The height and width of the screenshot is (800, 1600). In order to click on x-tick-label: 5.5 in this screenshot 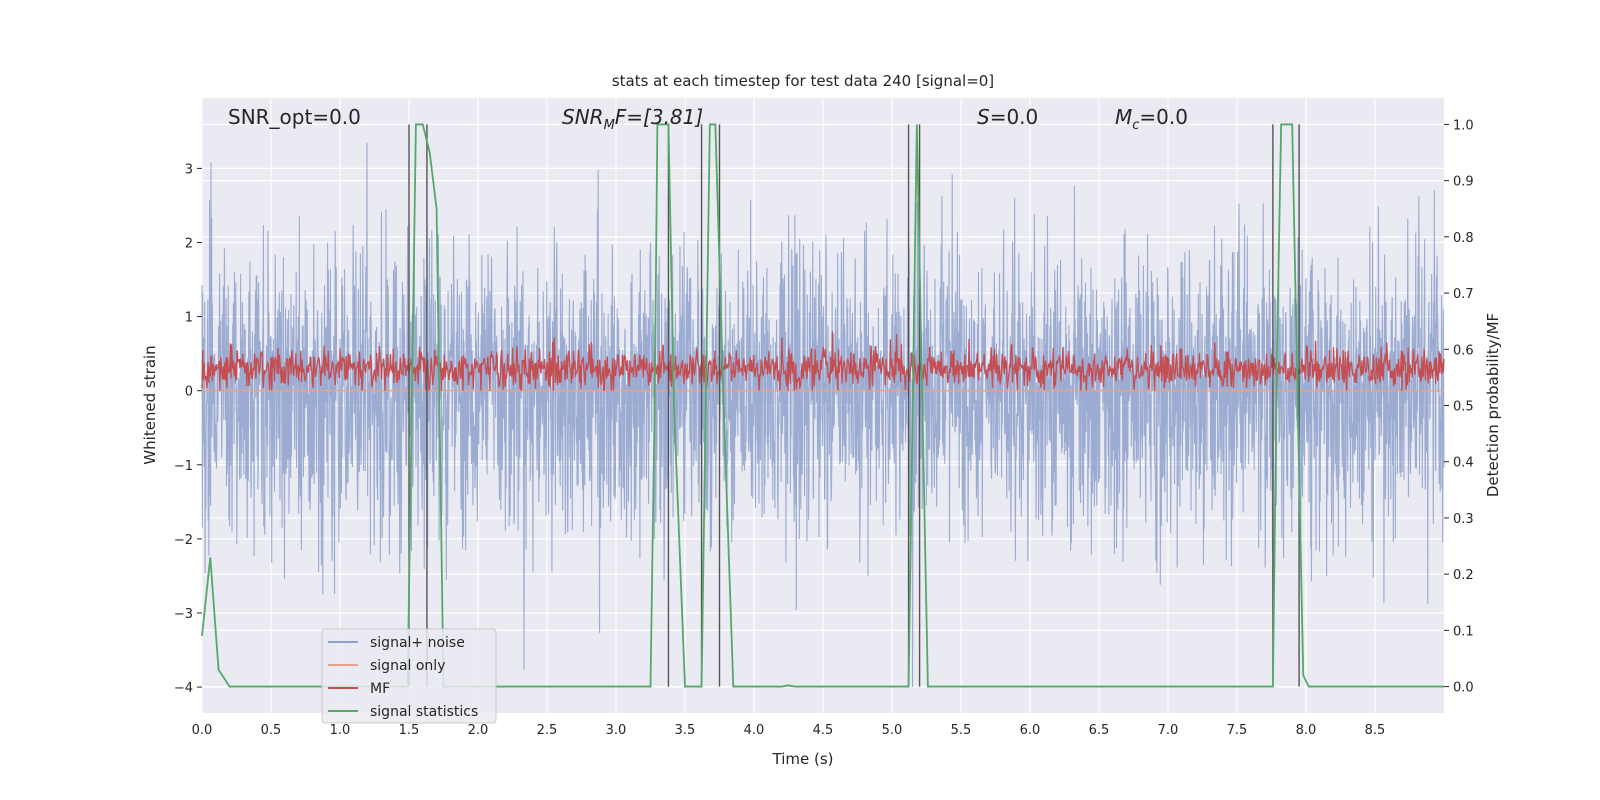, I will do `click(961, 730)`.